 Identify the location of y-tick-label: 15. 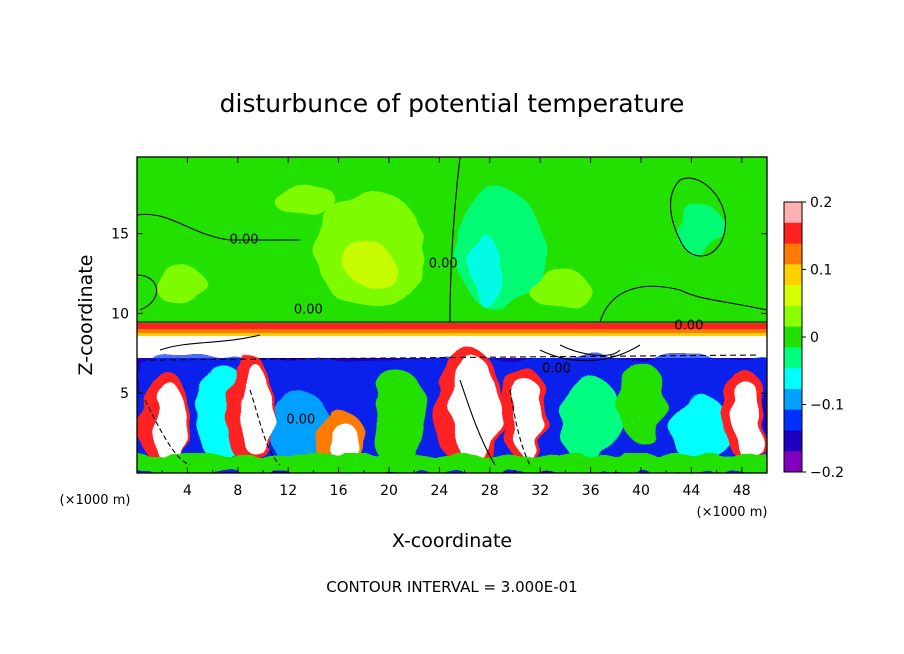
(120, 235).